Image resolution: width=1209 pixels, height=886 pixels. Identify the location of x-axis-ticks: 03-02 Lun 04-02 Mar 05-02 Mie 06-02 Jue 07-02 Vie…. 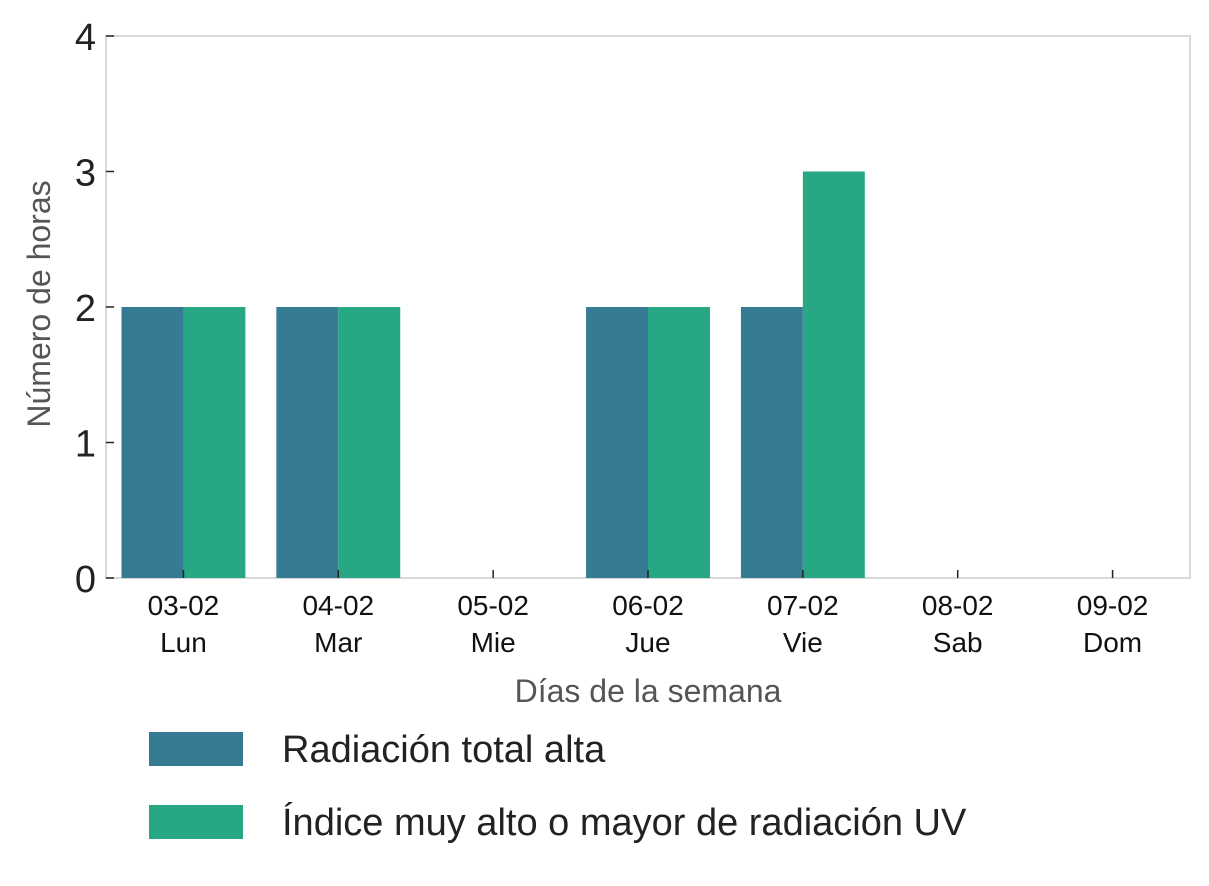
(648, 614).